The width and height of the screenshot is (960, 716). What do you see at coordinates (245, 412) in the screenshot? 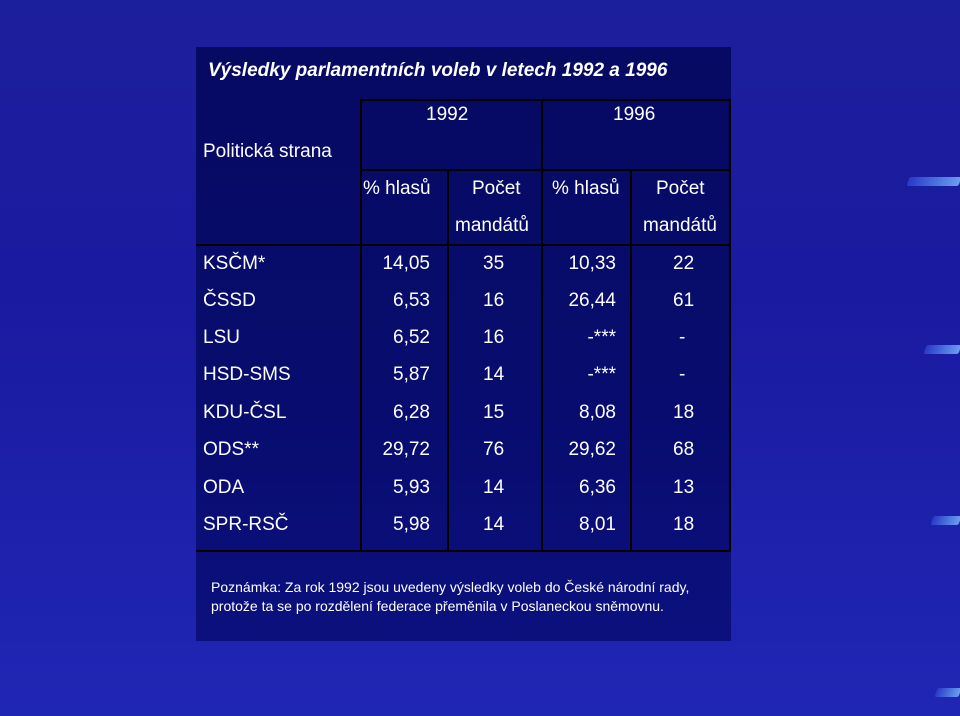
I see `party-name: KDU-ČSL` at bounding box center [245, 412].